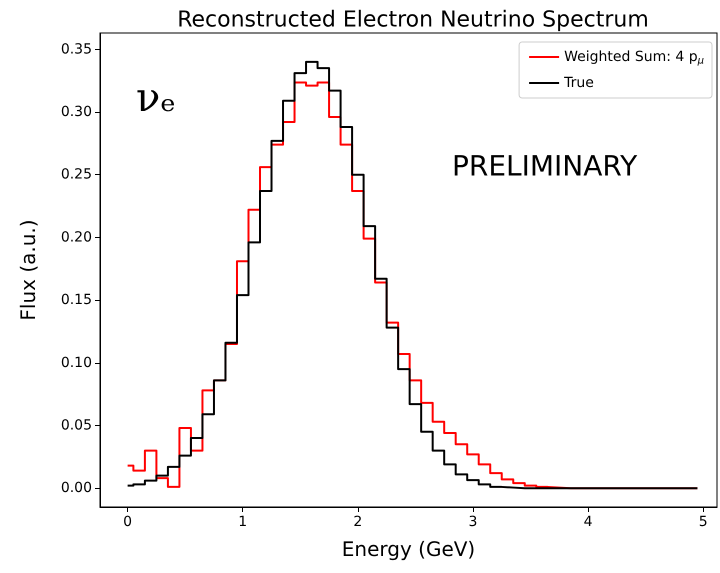 This screenshot has width=720, height=573. What do you see at coordinates (76, 174) in the screenshot?
I see `y-tick-label: 0.25` at bounding box center [76, 174].